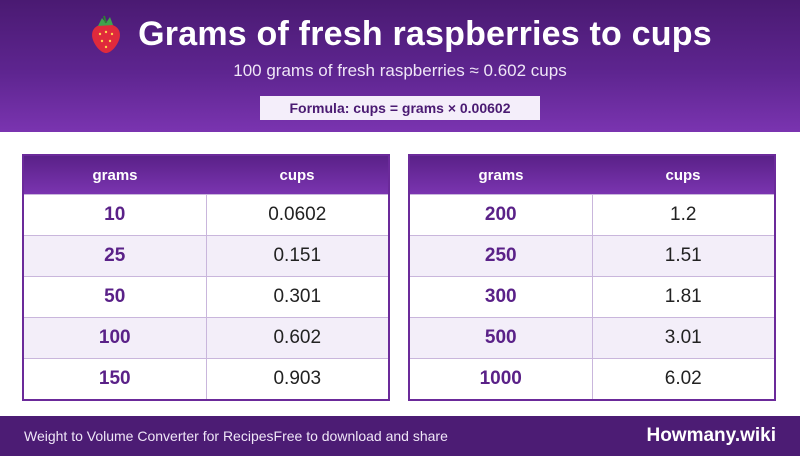  I want to click on cups-cell: 1.2, so click(683, 215).